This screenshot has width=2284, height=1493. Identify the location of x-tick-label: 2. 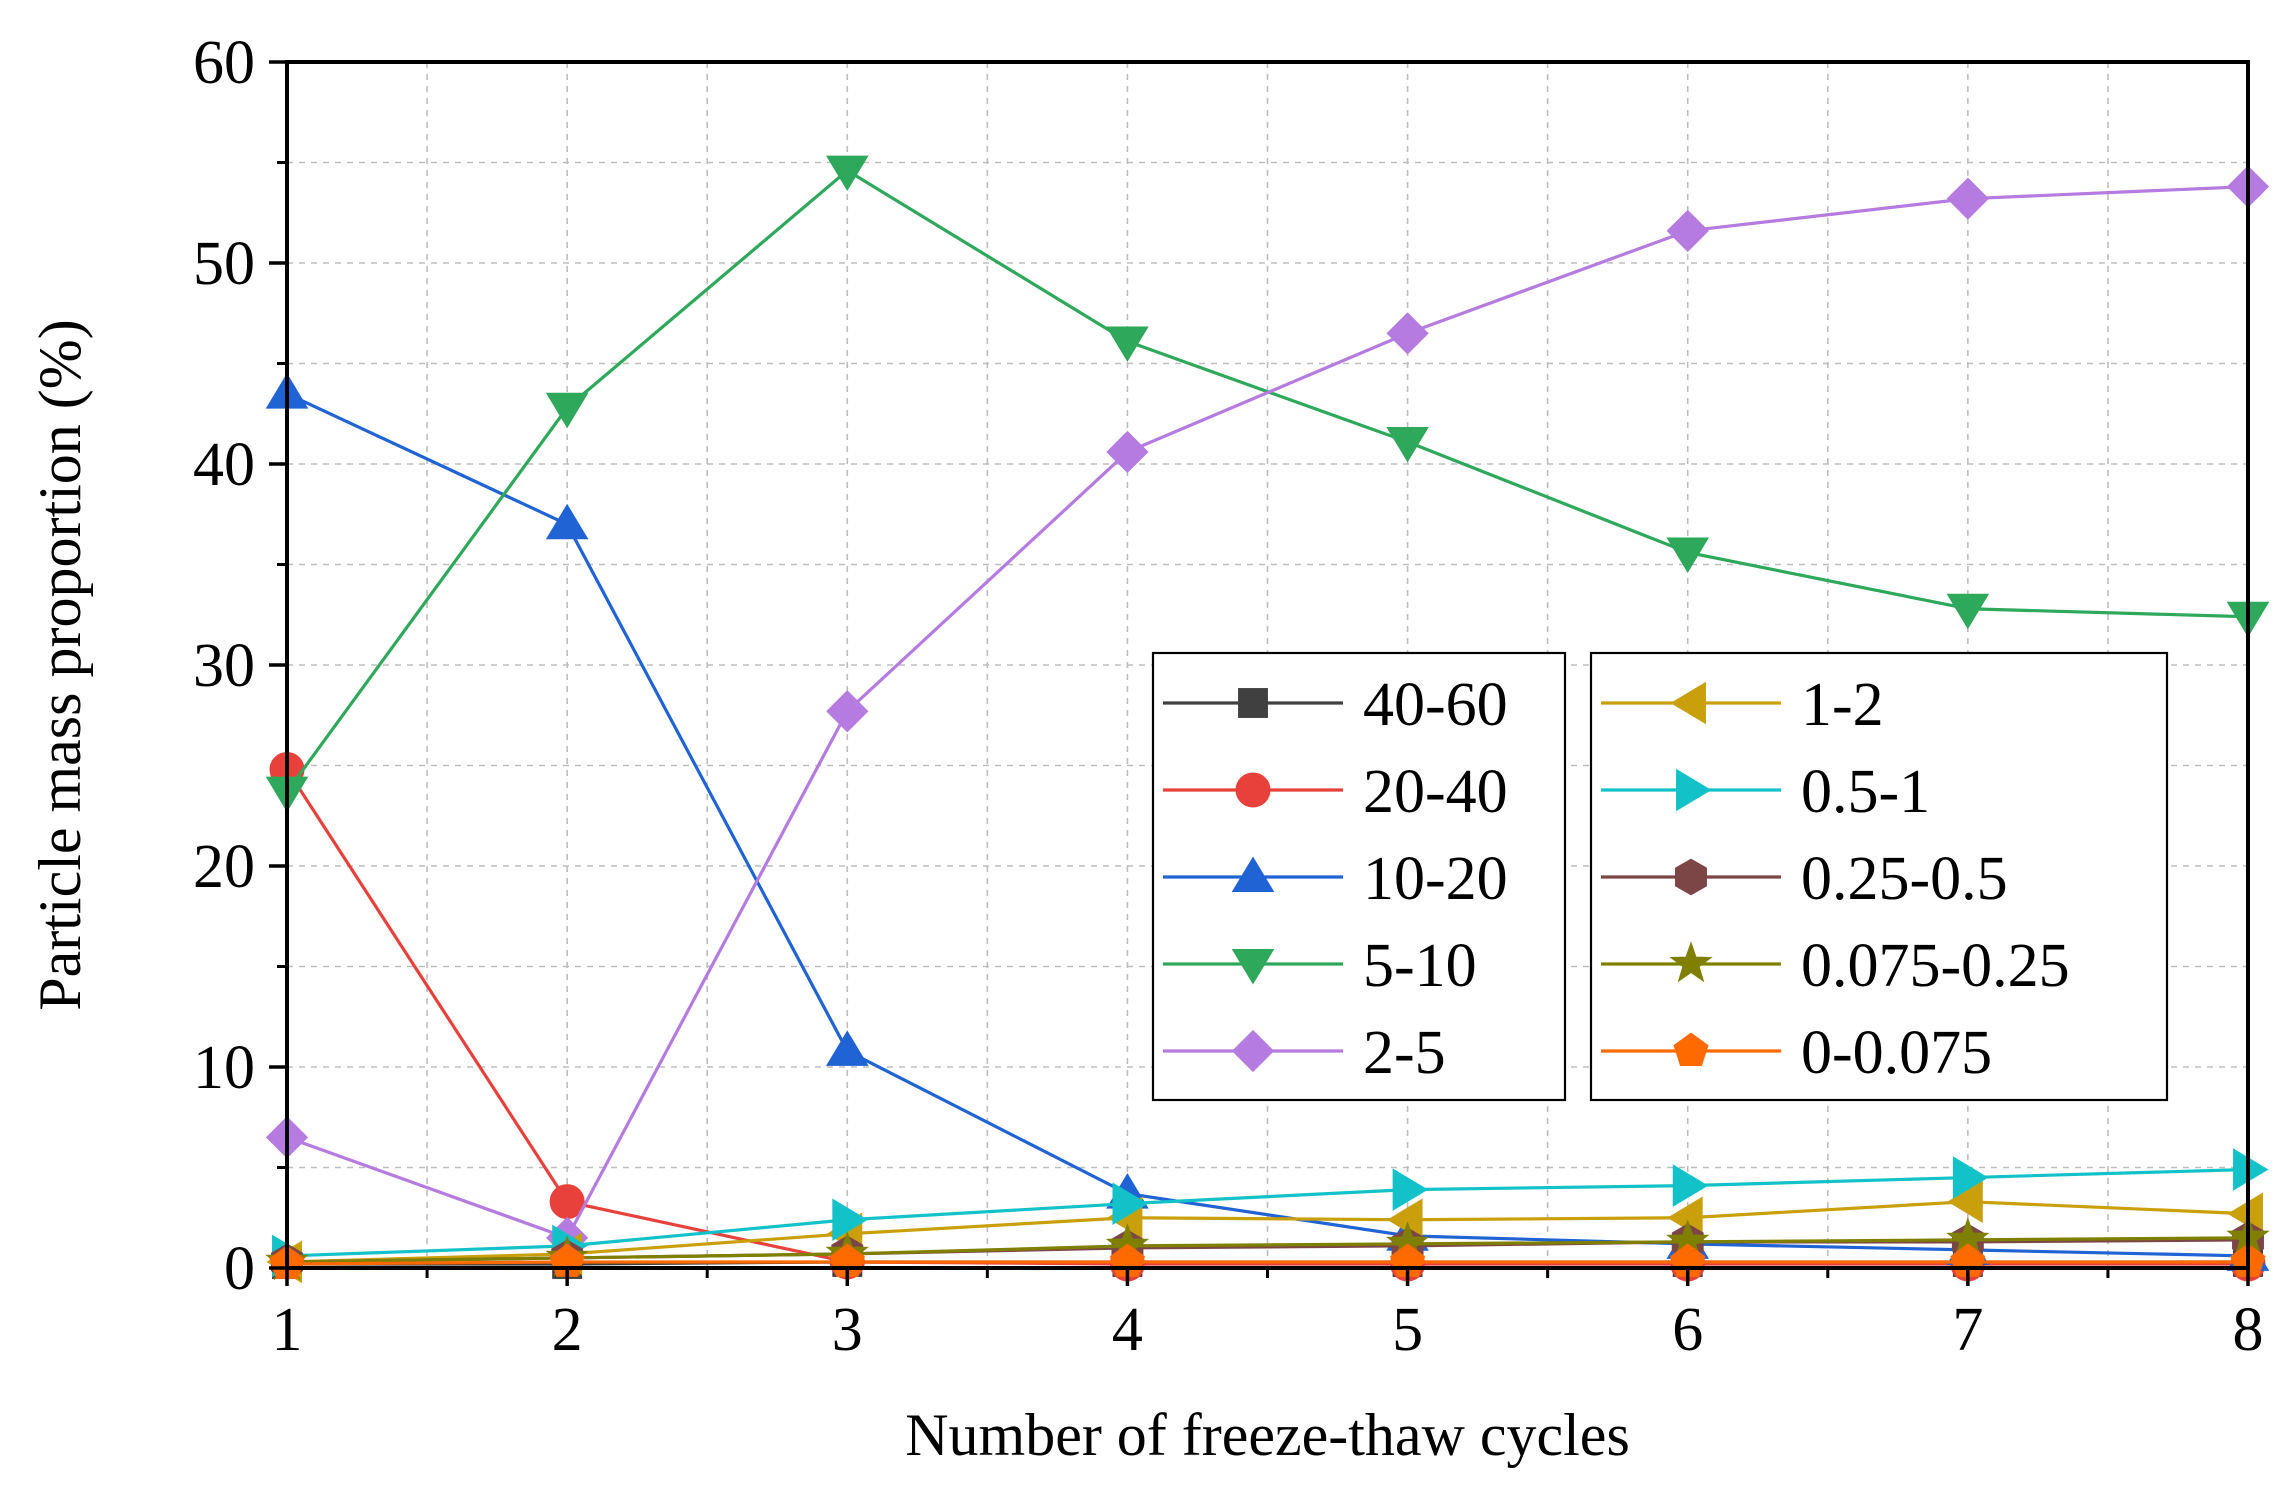
(567, 1330).